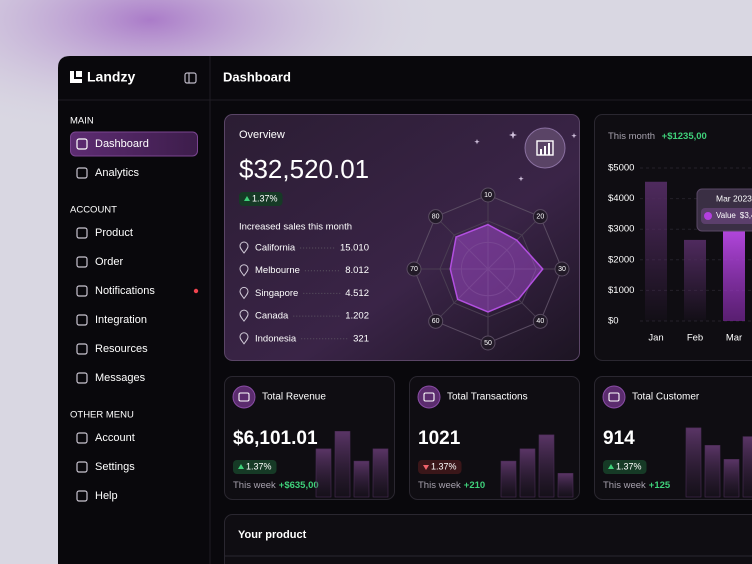 This screenshot has height=564, width=752. Describe the element at coordinates (277, 270) in the screenshot. I see `row-name: Melbourne` at that location.